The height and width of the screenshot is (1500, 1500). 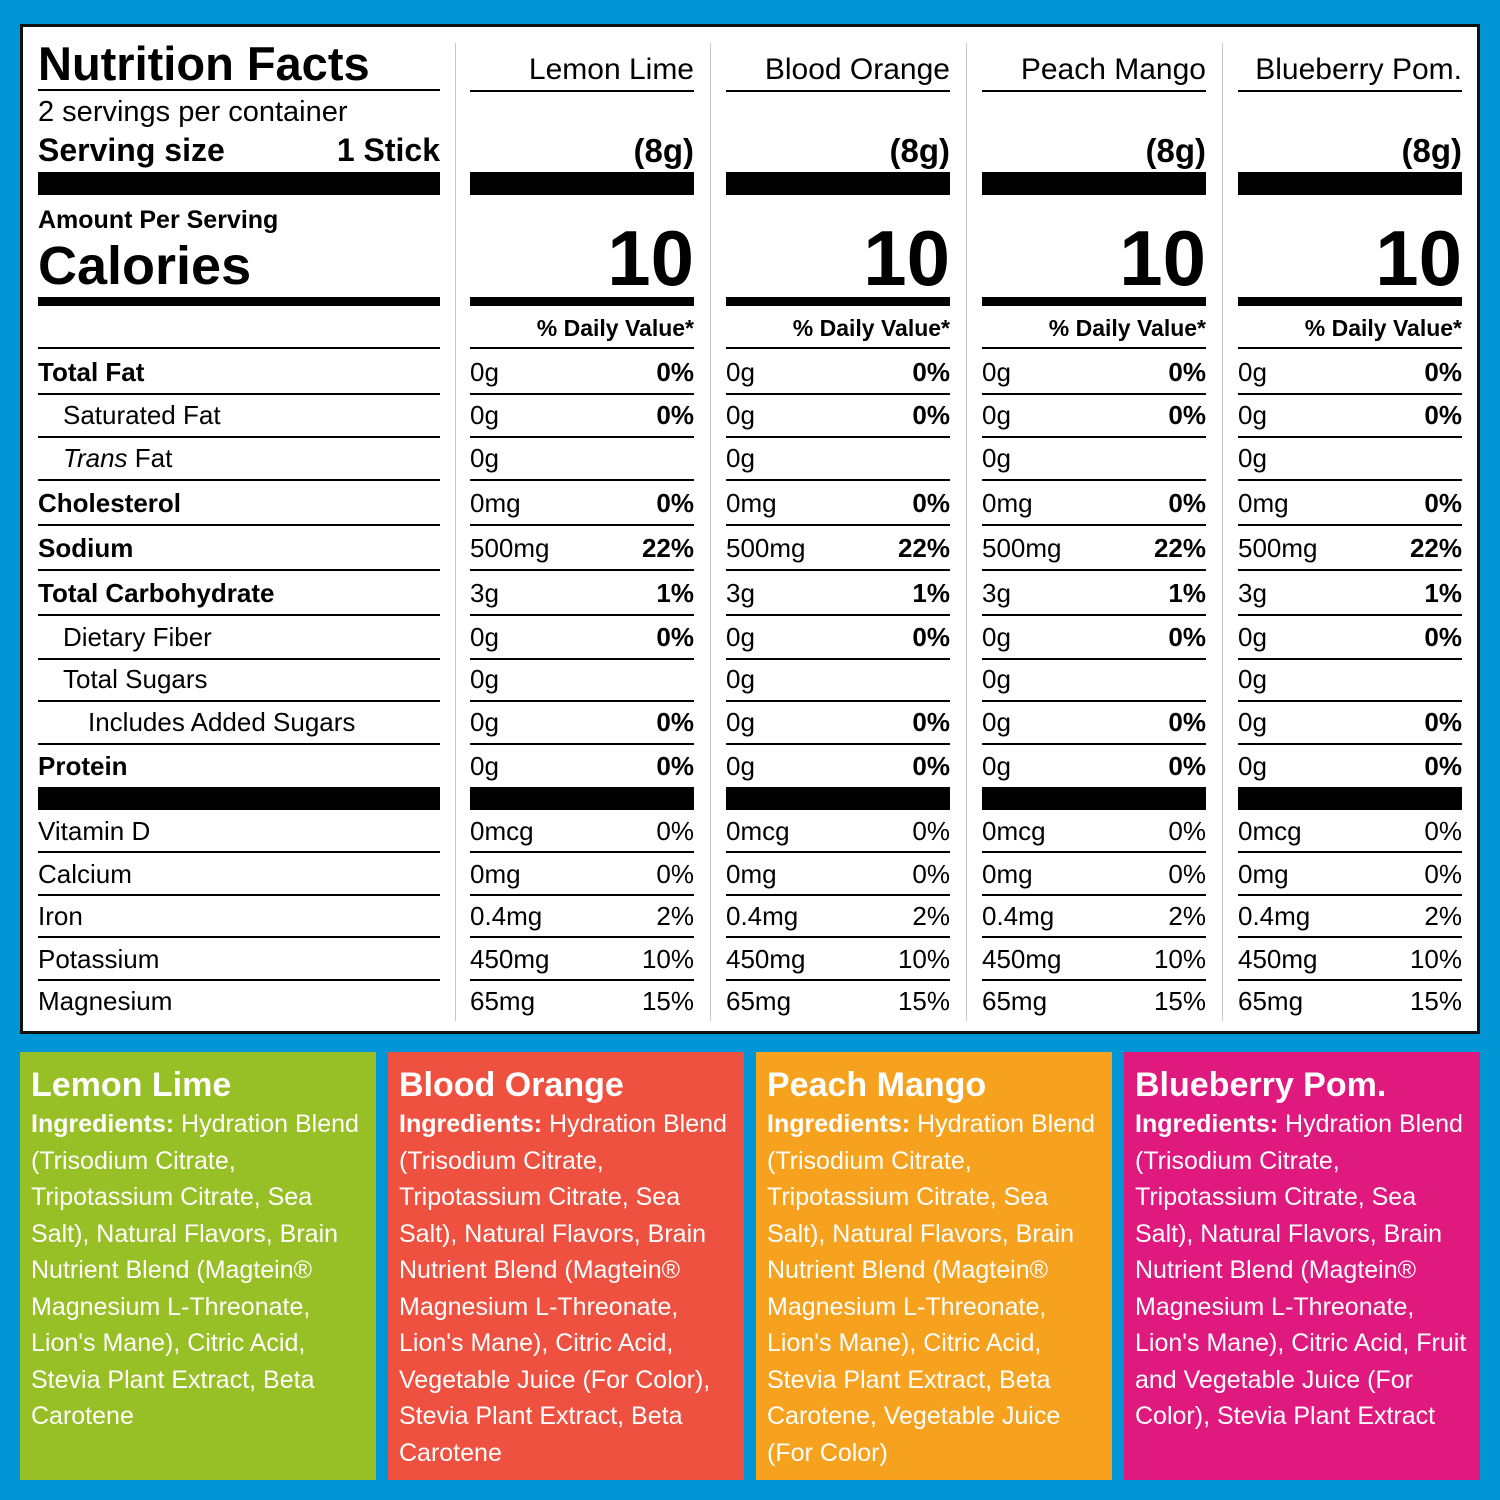 What do you see at coordinates (85, 874) in the screenshot?
I see `vitamin-label-calcium: Calcium` at bounding box center [85, 874].